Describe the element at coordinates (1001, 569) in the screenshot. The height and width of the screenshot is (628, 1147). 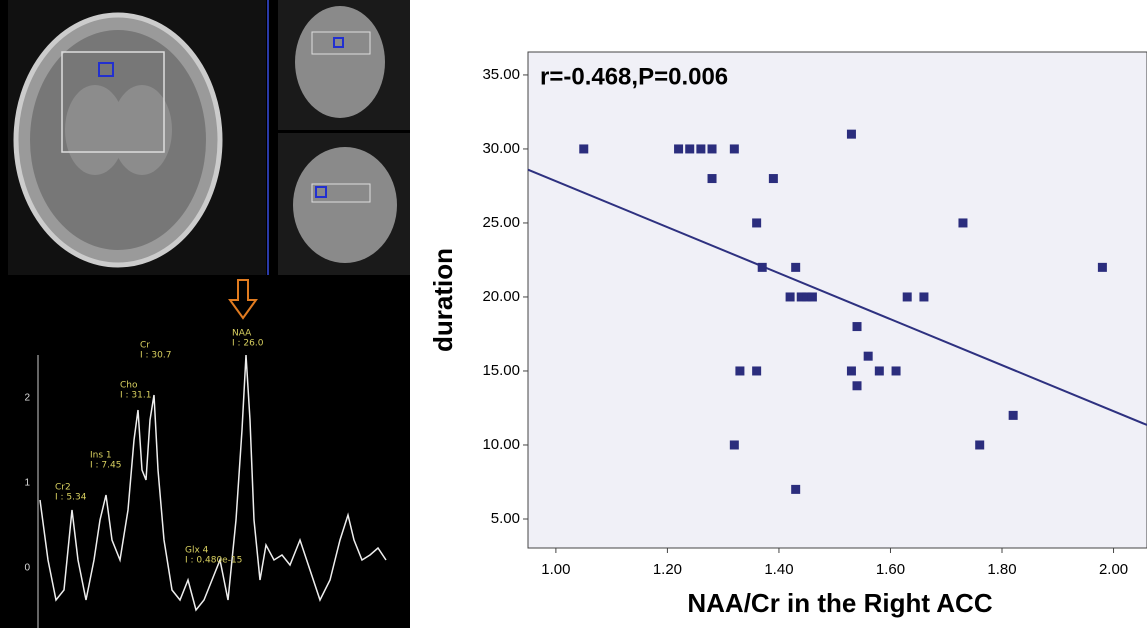
I see `x-tick-label: 1.80` at that location.